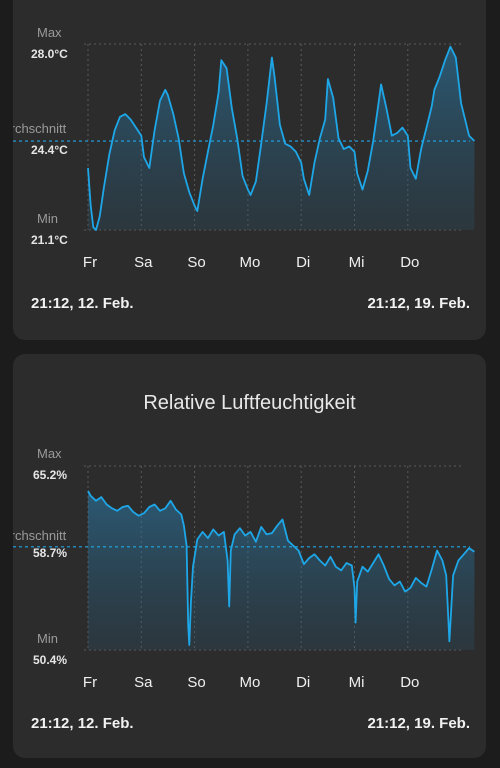  What do you see at coordinates (82, 723) in the screenshot?
I see `humidity-start-time: 21:12, 12. Feb.` at bounding box center [82, 723].